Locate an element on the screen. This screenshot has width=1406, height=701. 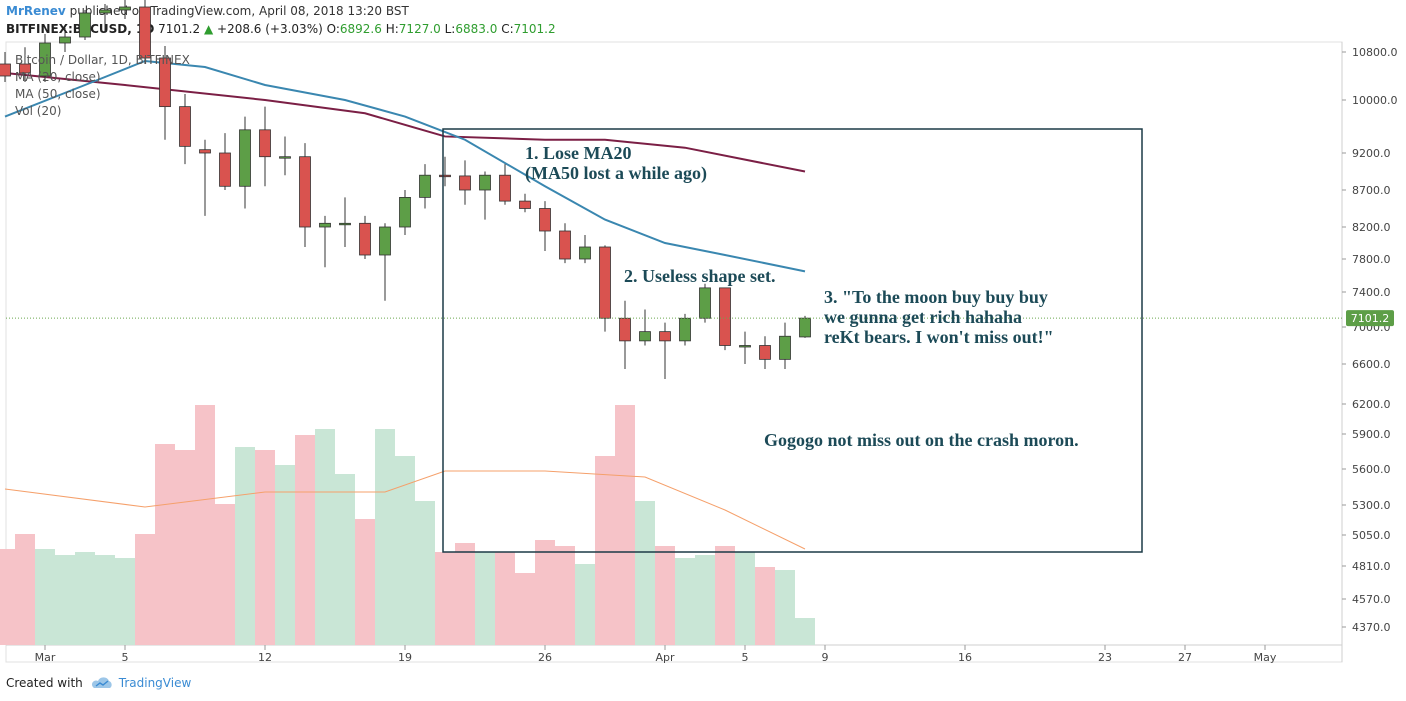
high-value: 7127.0 is located at coordinates (419, 29).